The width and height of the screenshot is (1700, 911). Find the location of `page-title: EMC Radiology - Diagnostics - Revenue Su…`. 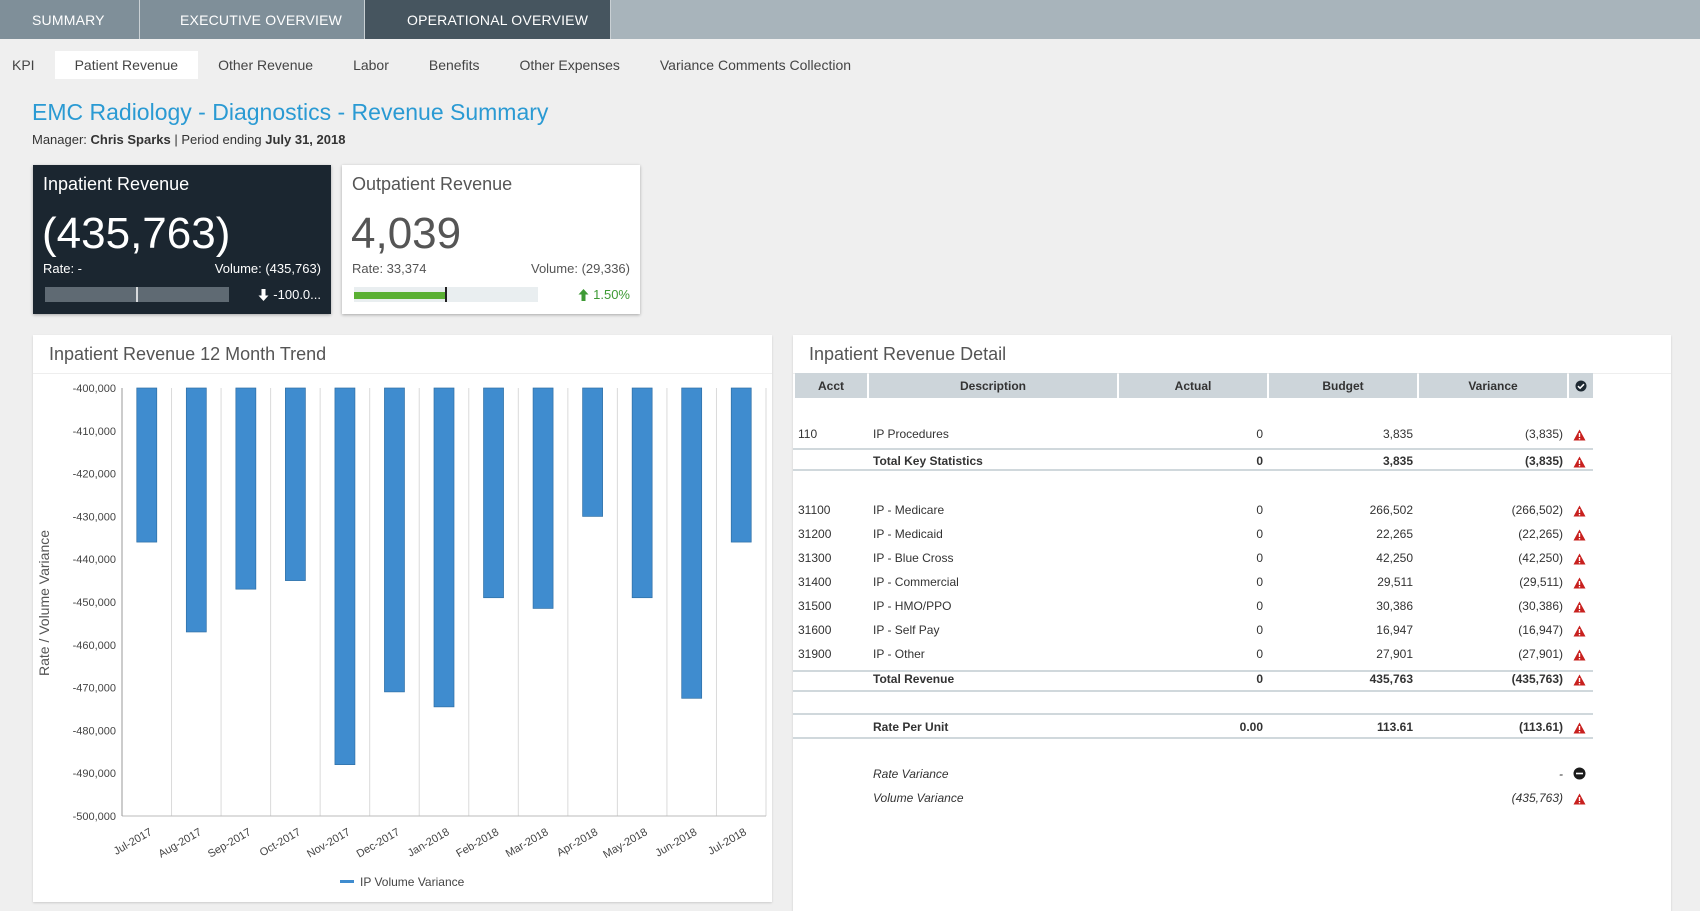

page-title: EMC Radiology - Diagnostics - Revenue Su… is located at coordinates (290, 112).